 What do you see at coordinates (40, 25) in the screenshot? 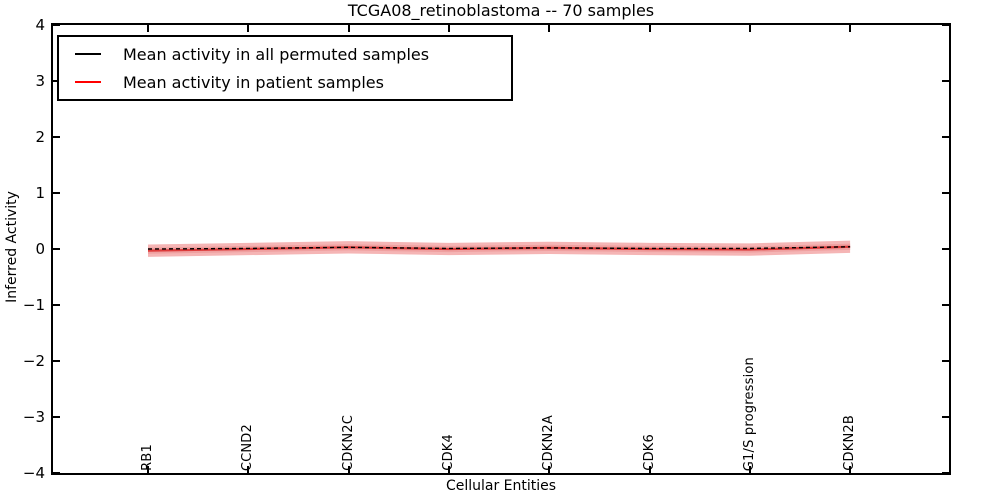
I see `y-tick-label: 4` at bounding box center [40, 25].